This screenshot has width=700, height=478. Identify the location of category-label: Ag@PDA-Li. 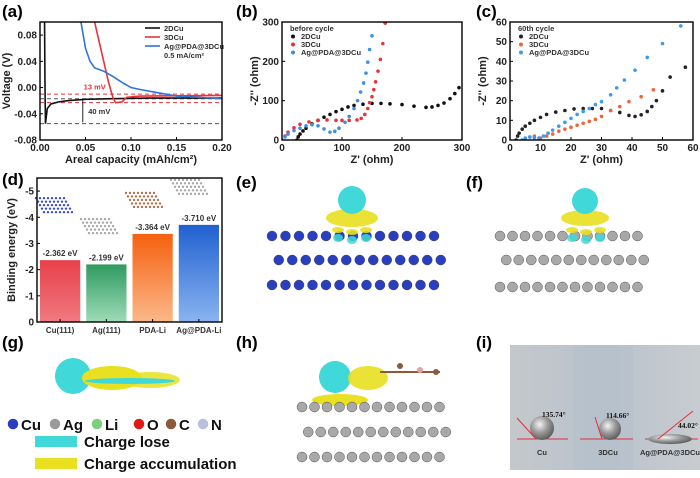
(198, 330).